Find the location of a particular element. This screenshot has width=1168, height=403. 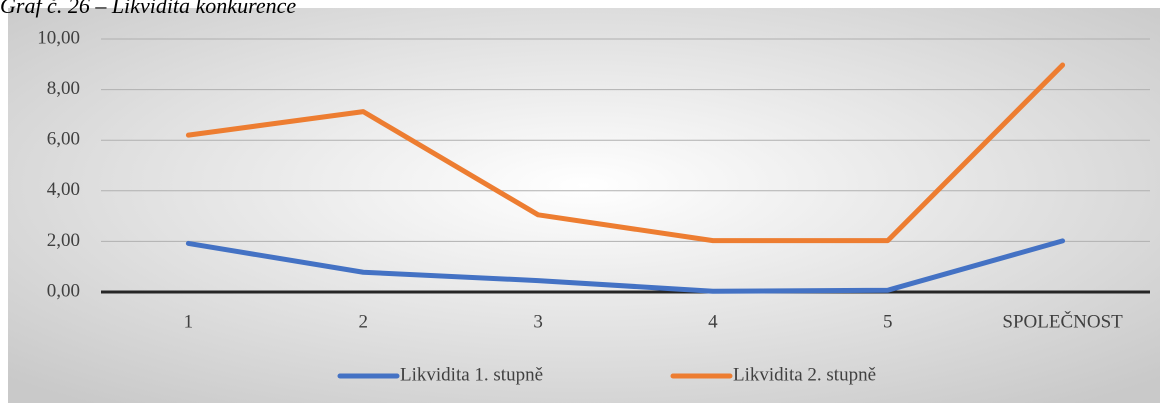

x-tick-label: 1 is located at coordinates (189, 321).